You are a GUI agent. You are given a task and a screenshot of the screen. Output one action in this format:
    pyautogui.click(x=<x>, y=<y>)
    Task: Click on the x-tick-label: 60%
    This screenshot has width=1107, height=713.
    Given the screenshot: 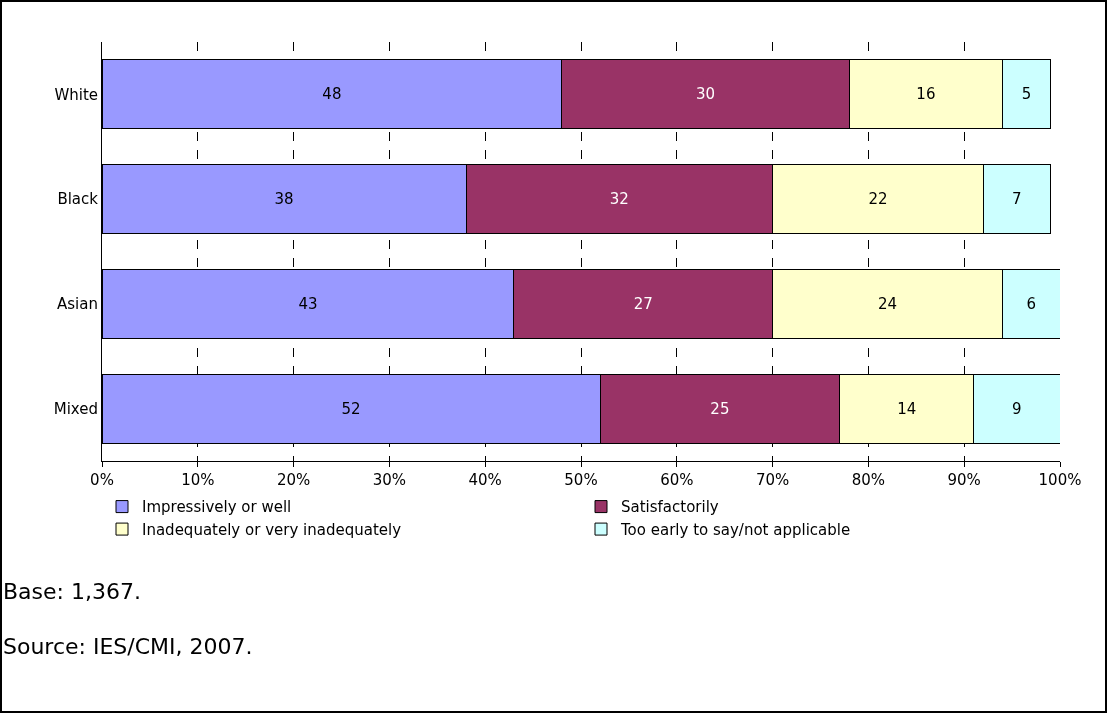 What is the action you would take?
    pyautogui.click(x=677, y=480)
    